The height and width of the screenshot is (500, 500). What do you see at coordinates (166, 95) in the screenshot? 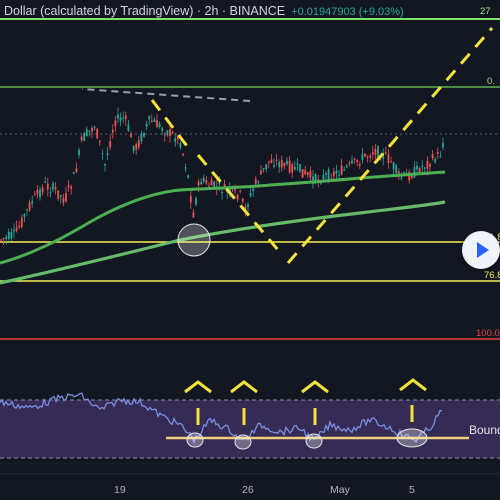
I see `grey-dashed-trend` at bounding box center [166, 95].